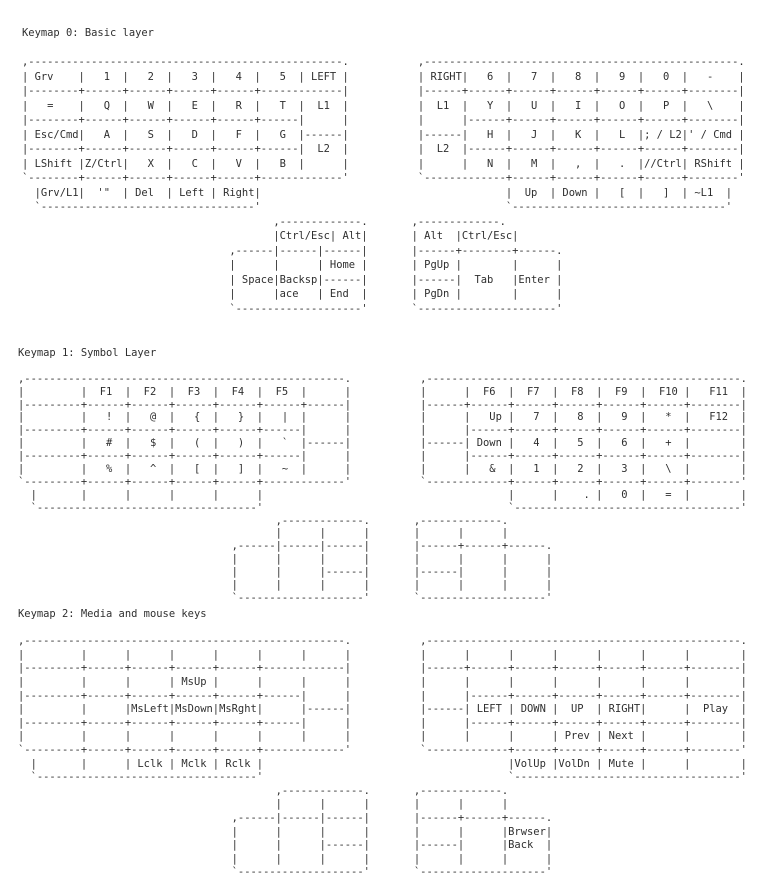 The width and height of the screenshot is (765, 883). Describe the element at coordinates (292, 265) in the screenshot. I see `keymap-line: | | | Home | | PgUp | | |` at that location.